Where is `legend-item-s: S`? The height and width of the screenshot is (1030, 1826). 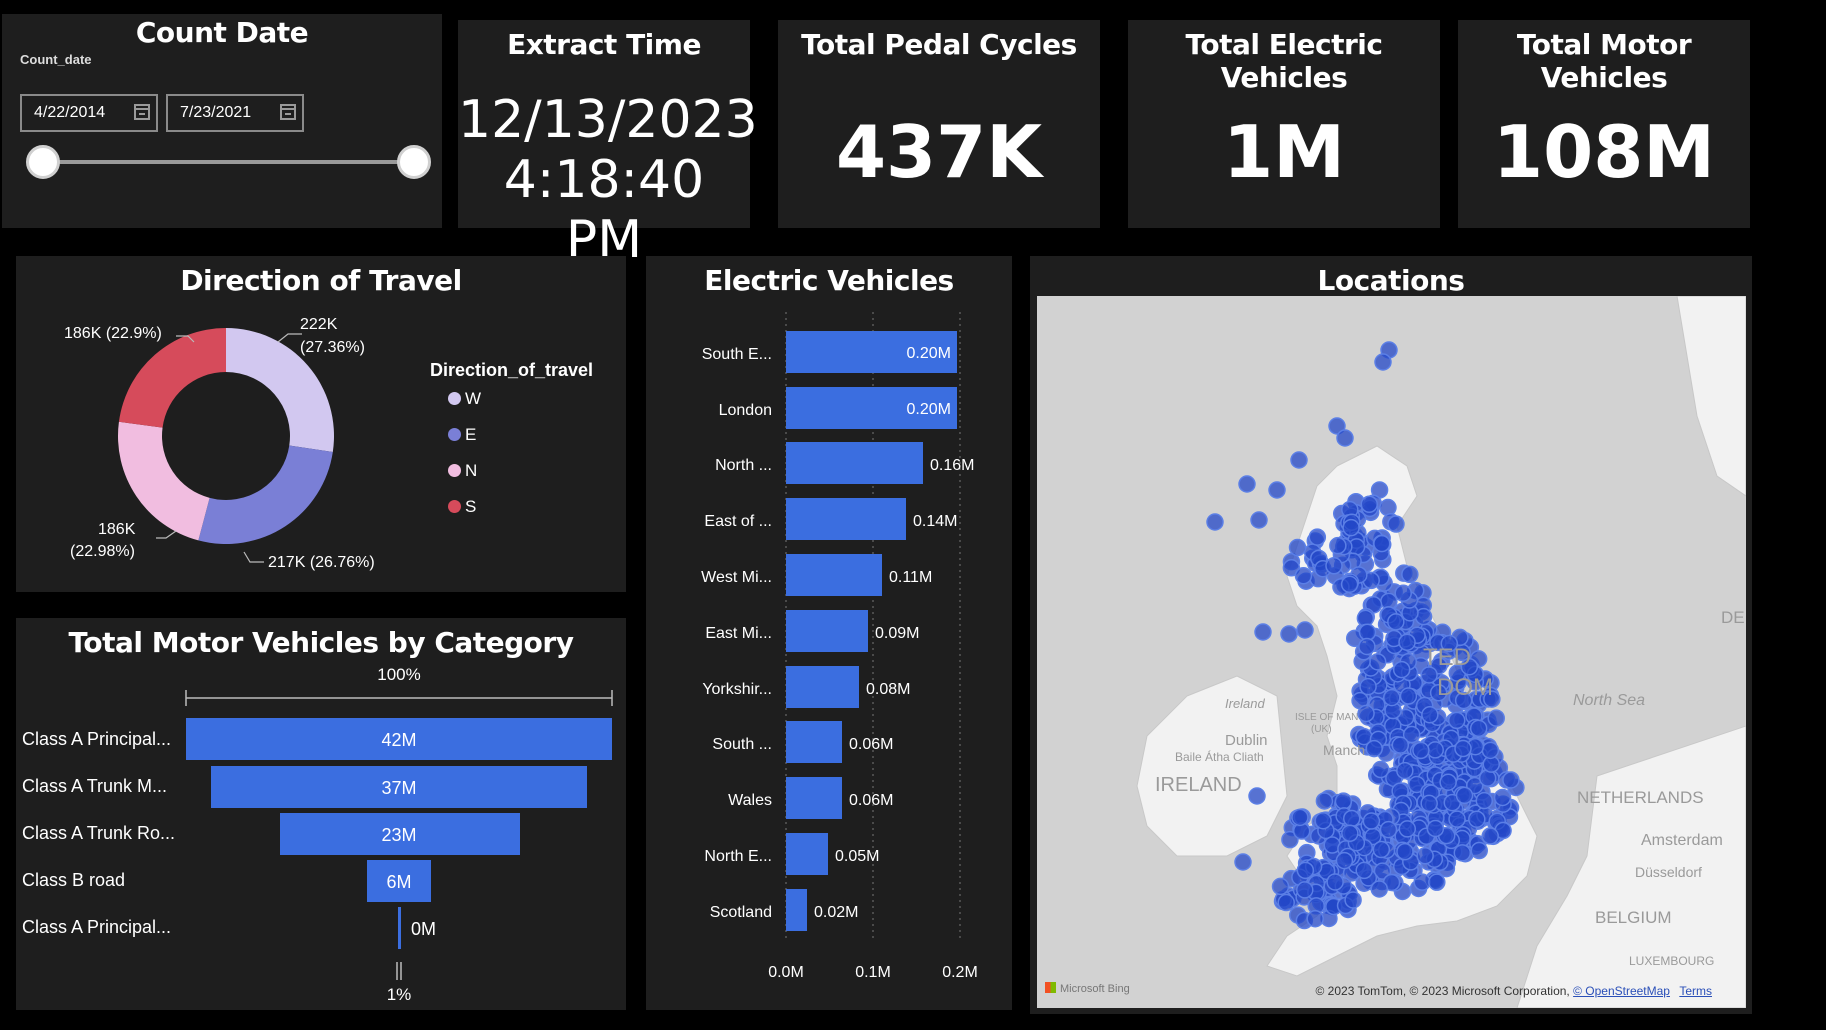 legend-item-s: S is located at coordinates (462, 507).